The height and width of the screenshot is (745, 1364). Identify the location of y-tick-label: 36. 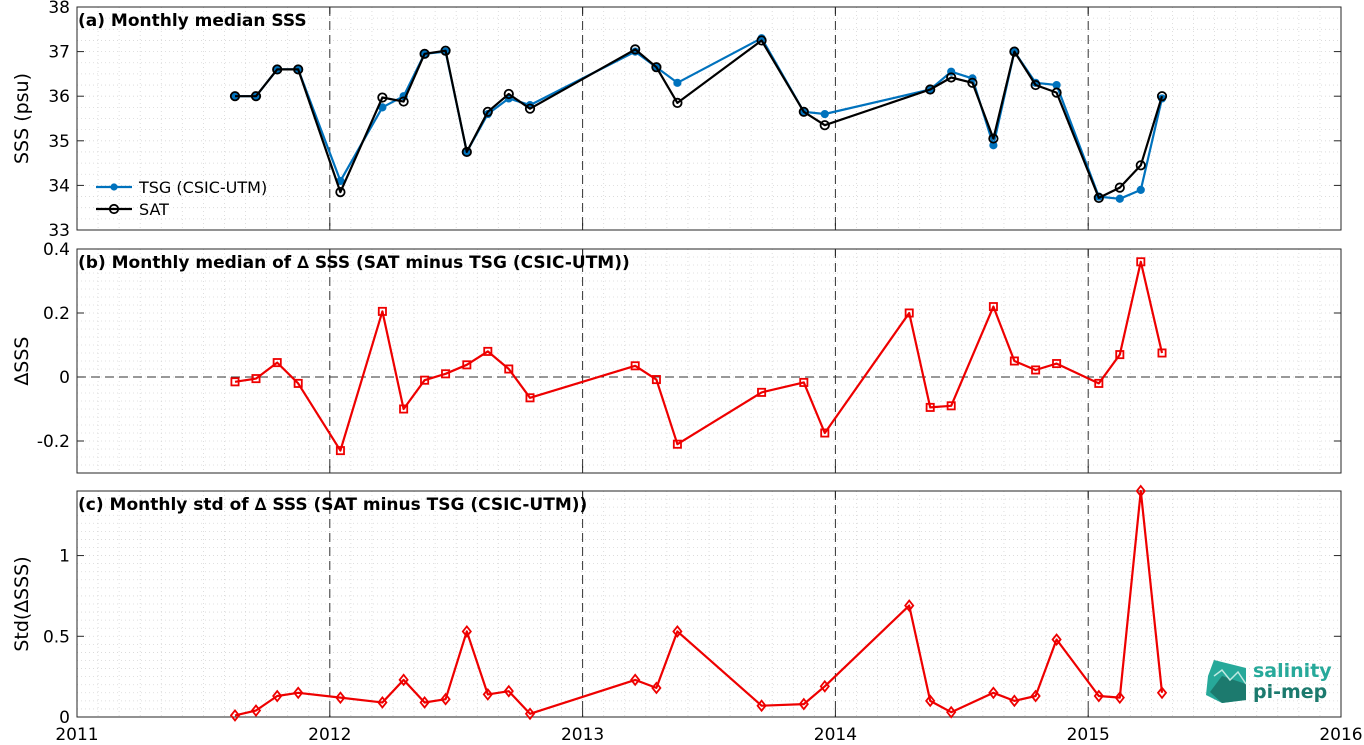
(59, 97).